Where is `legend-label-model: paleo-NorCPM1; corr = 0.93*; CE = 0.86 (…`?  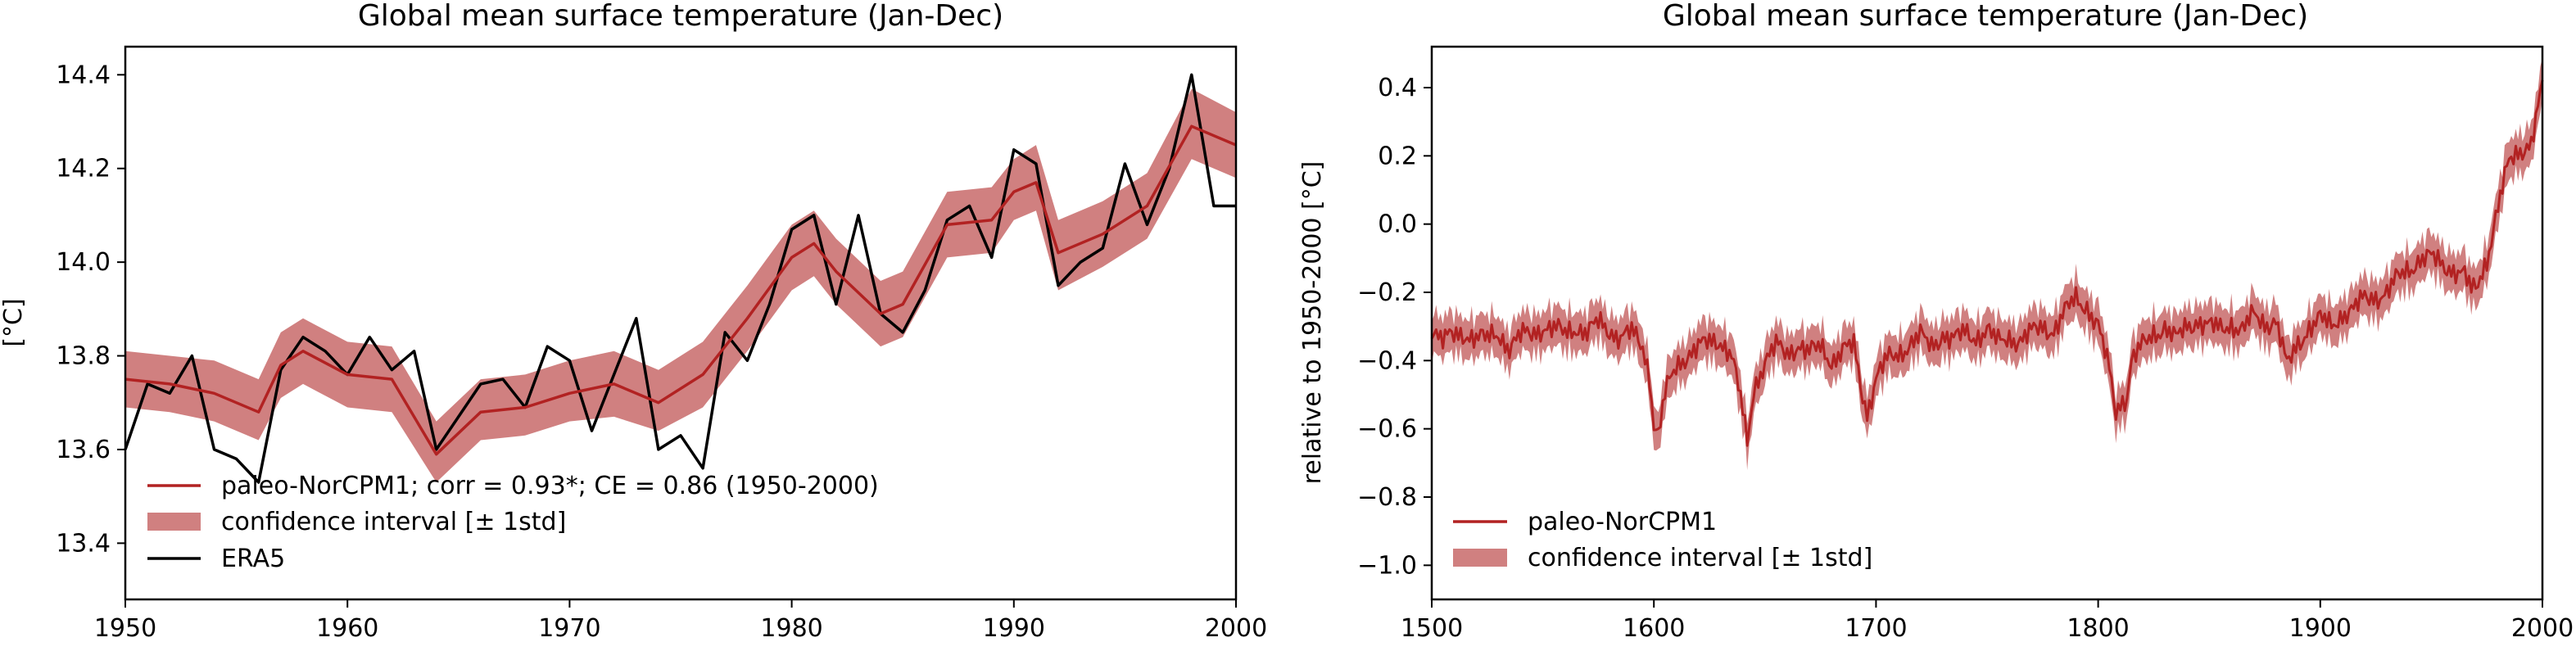 legend-label-model: paleo-NorCPM1; corr = 0.93*; CE = 0.86 (… is located at coordinates (550, 486).